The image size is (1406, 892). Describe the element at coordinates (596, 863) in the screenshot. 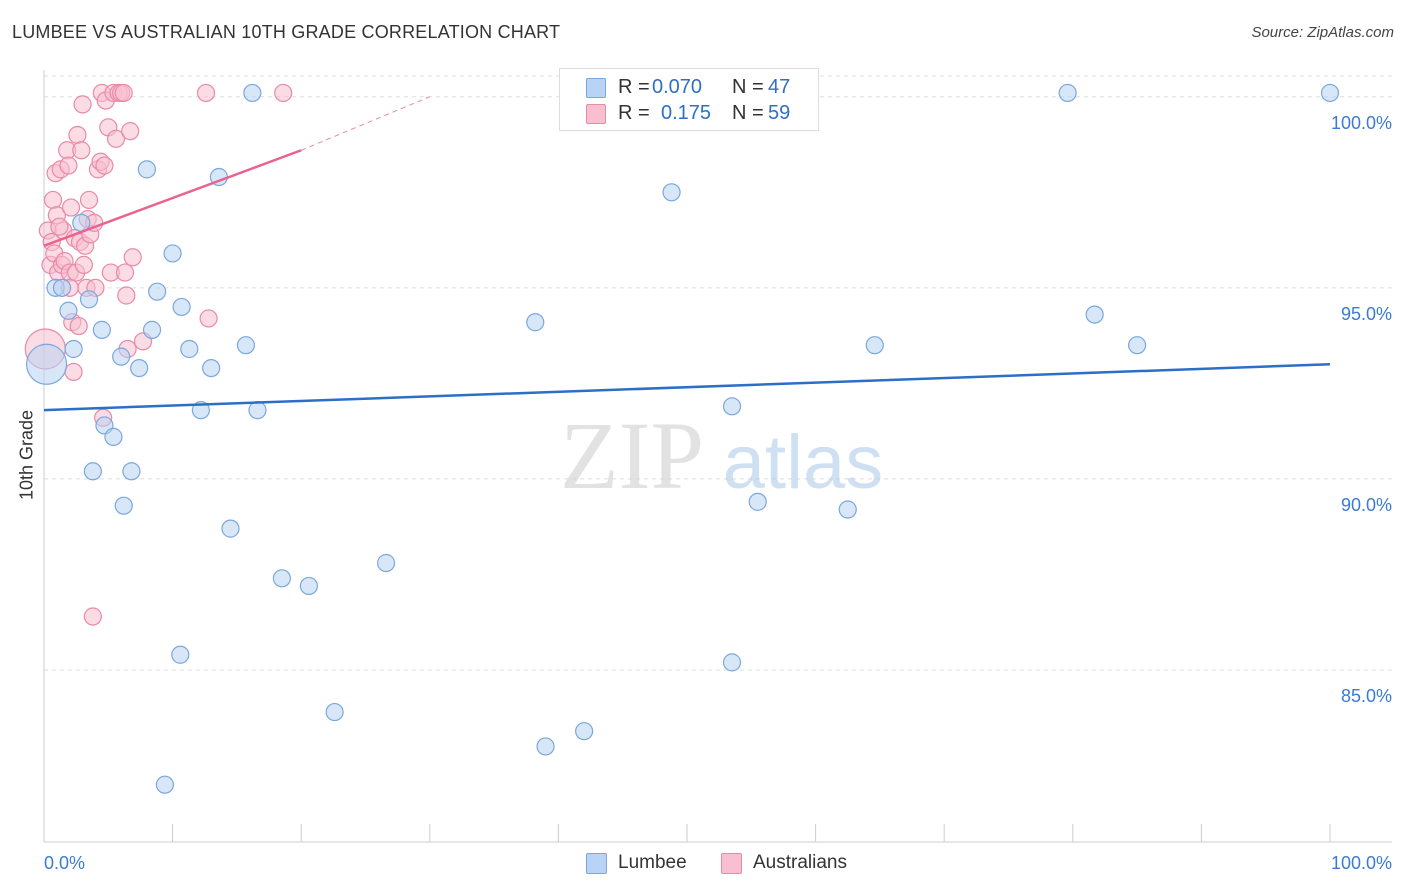

I see `series-swatch-lumbee` at that location.